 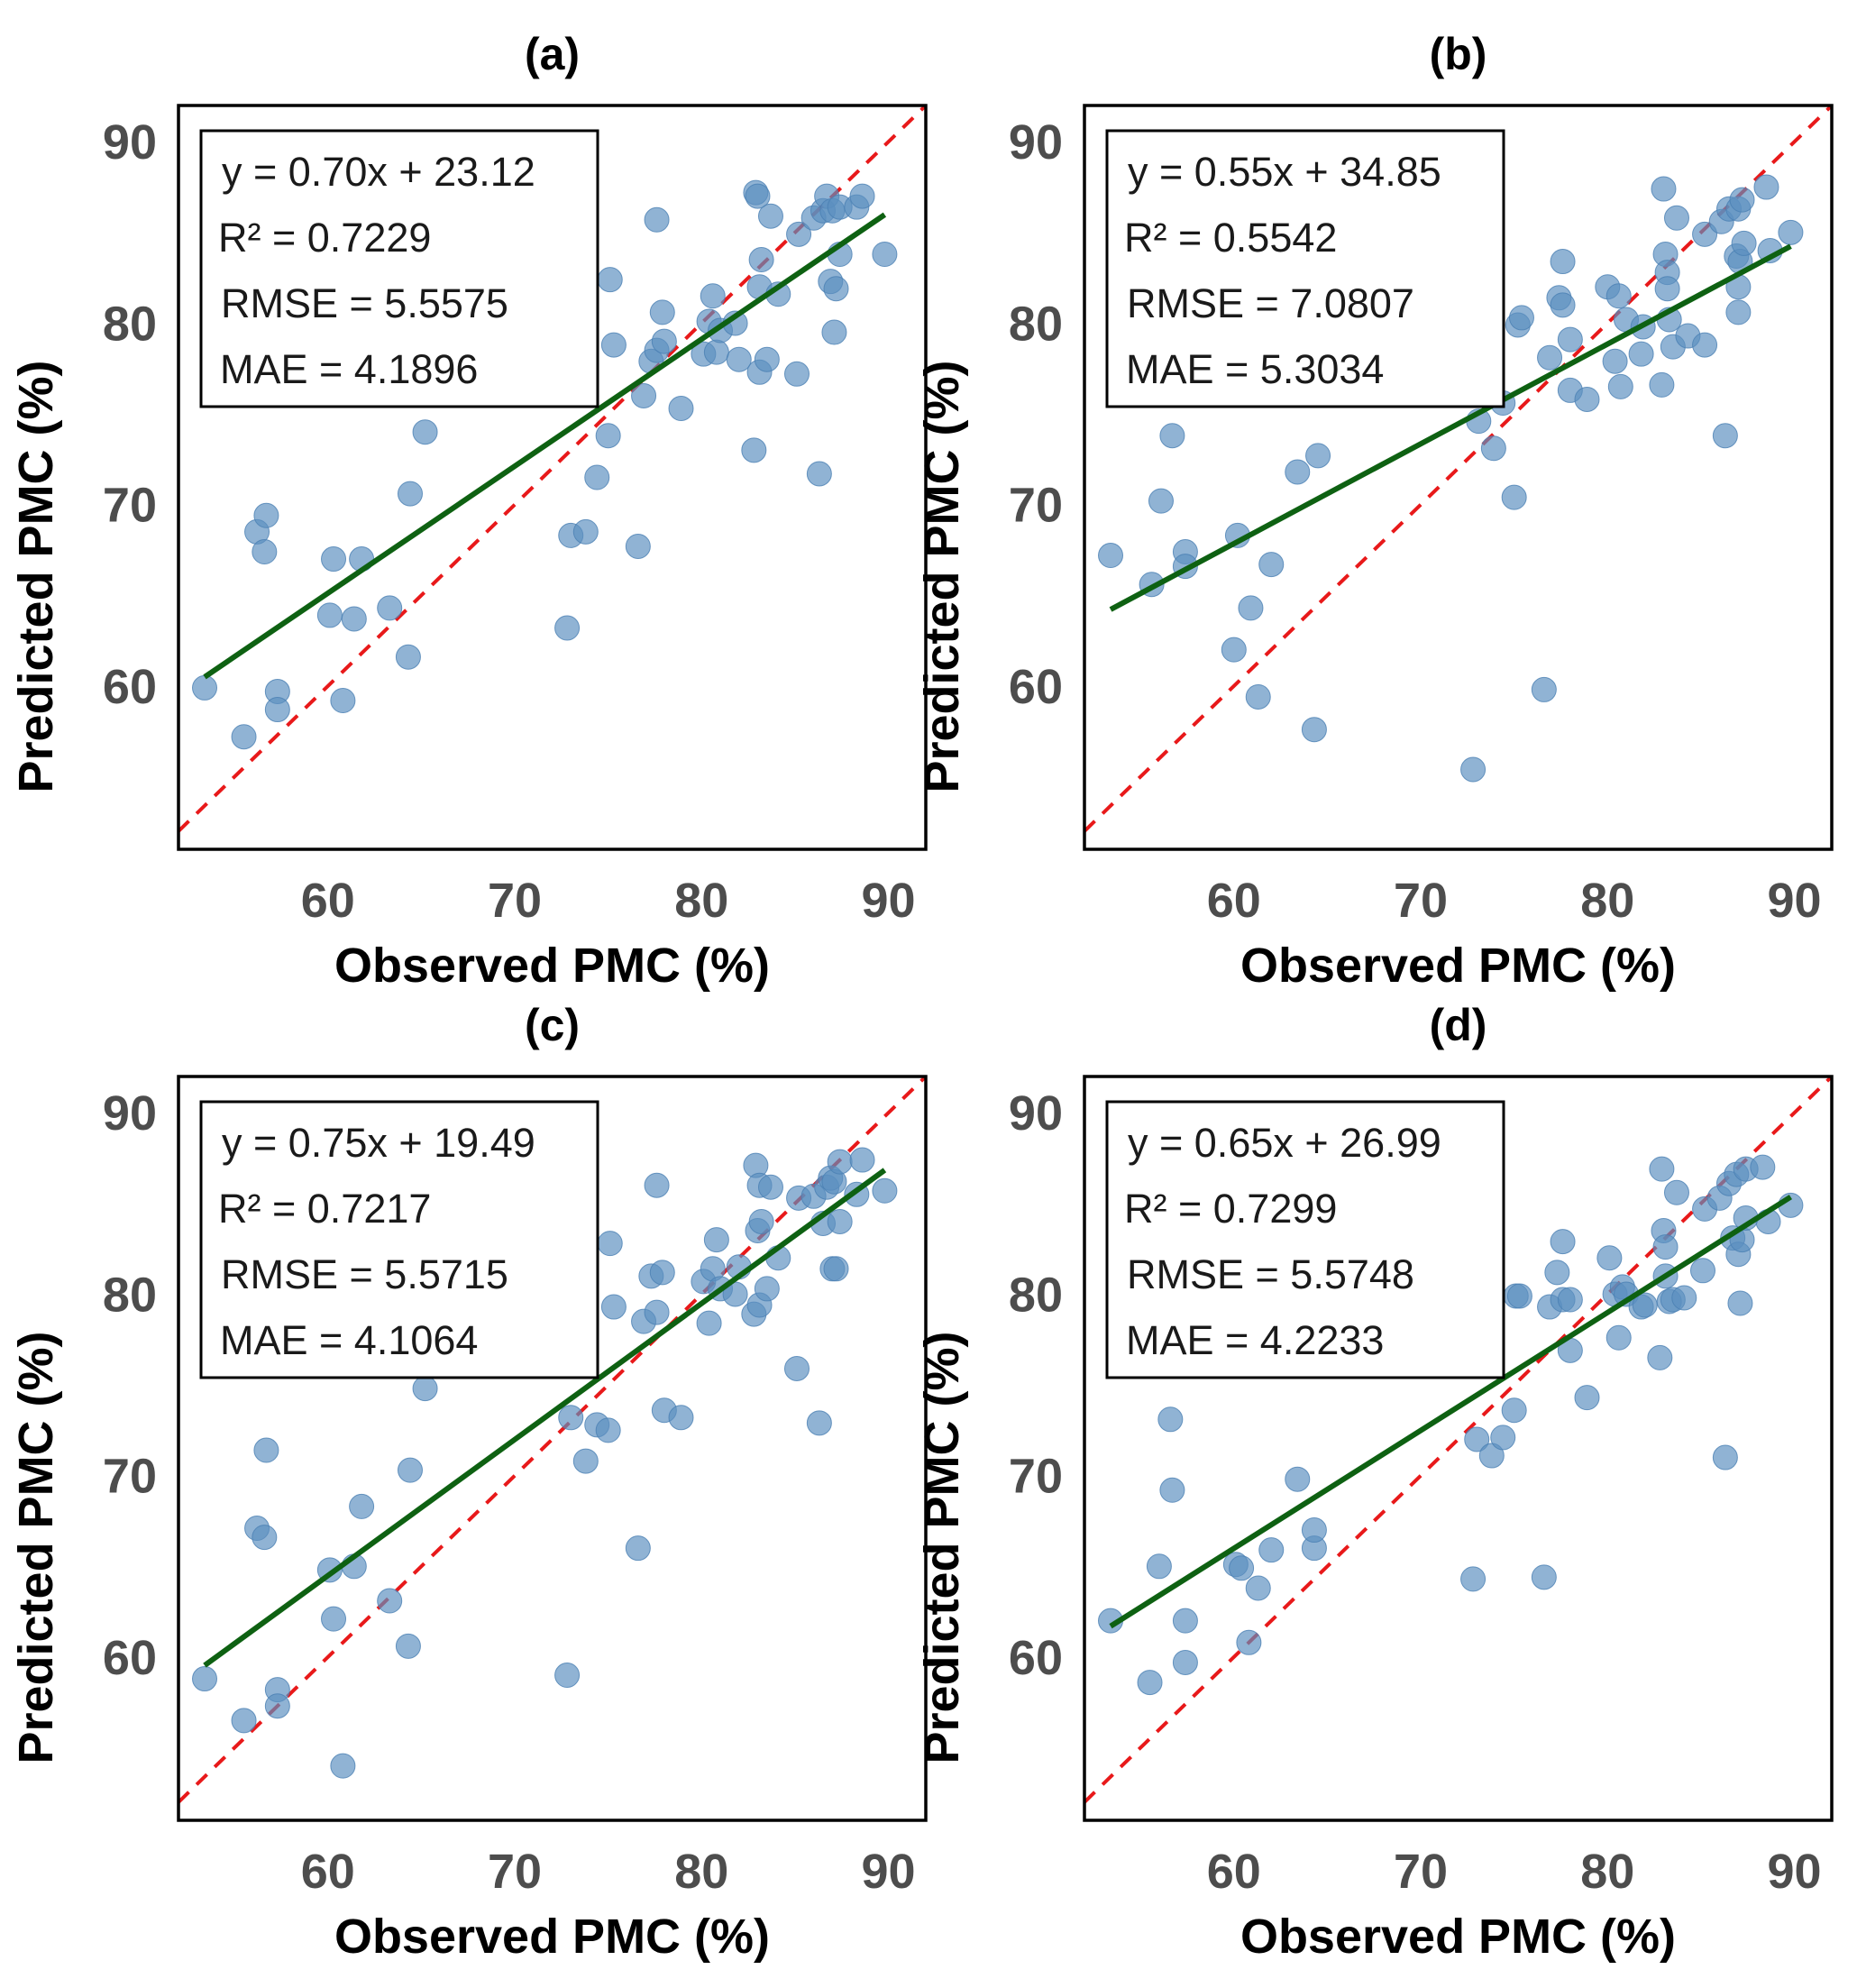 I want to click on y-tick-label-b-60: 60, so click(x=1036, y=687).